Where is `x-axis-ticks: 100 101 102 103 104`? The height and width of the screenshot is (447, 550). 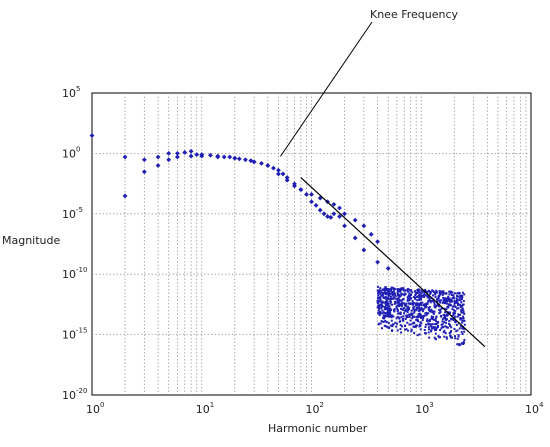 x-axis-ticks: 100 101 102 103 104 is located at coordinates (315, 408).